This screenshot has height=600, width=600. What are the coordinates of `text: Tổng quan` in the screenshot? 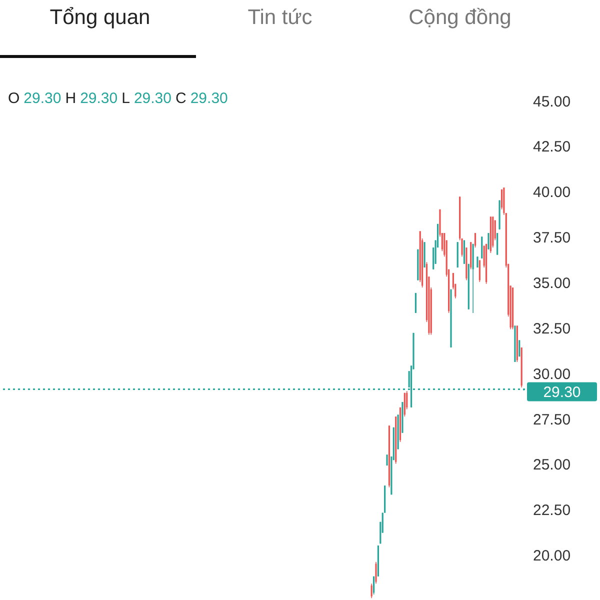 It's located at (100, 18).